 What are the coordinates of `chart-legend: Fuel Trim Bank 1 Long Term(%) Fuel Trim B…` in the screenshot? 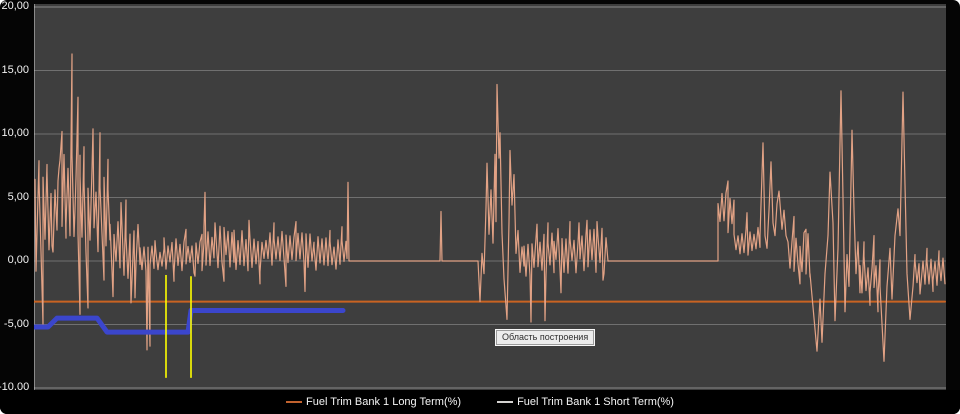 It's located at (480, 402).